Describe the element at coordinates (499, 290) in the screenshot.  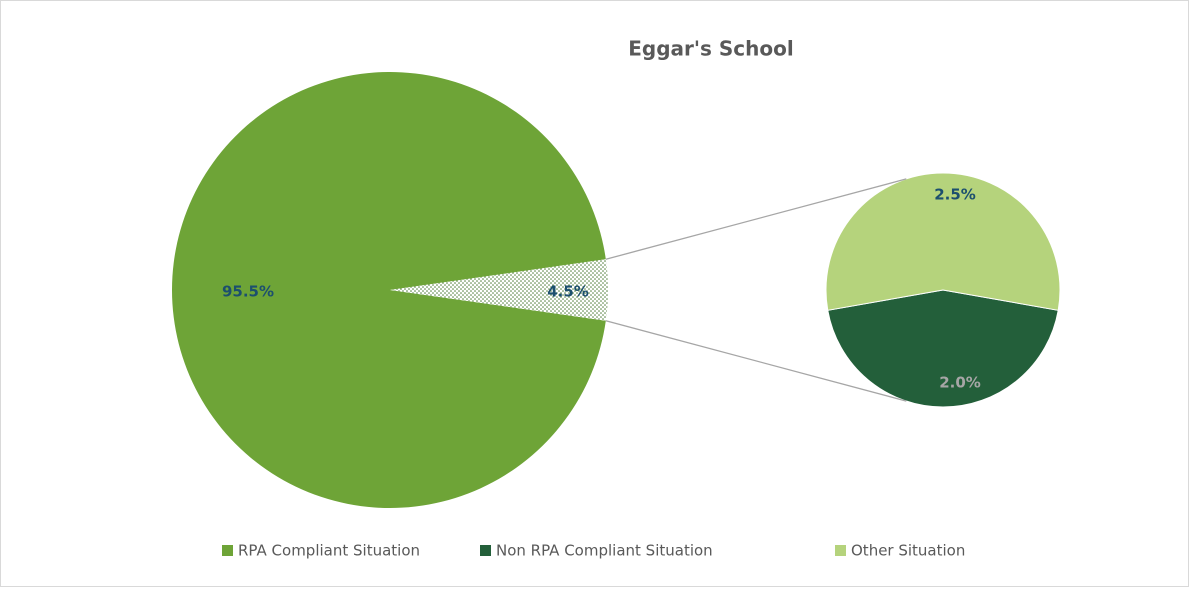
I see `pie-slice-combined` at that location.